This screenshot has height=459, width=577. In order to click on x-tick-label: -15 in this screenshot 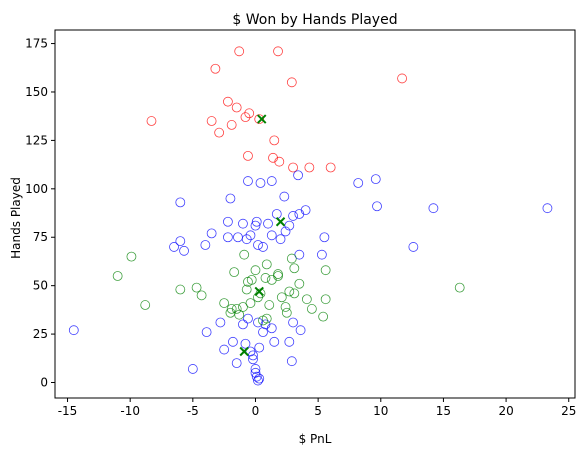, I will do `click(68, 411)`.